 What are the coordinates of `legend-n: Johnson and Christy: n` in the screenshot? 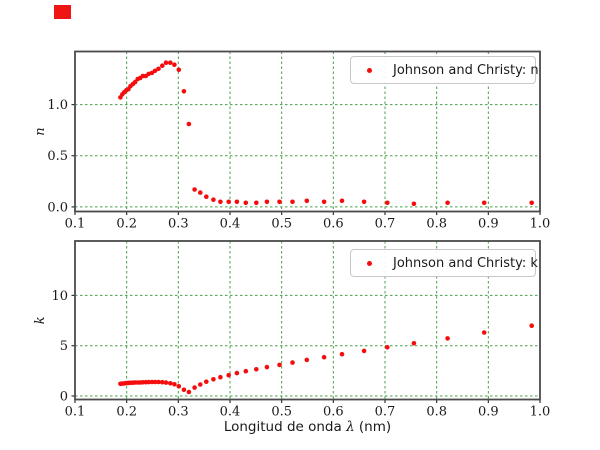 It's located at (444, 70).